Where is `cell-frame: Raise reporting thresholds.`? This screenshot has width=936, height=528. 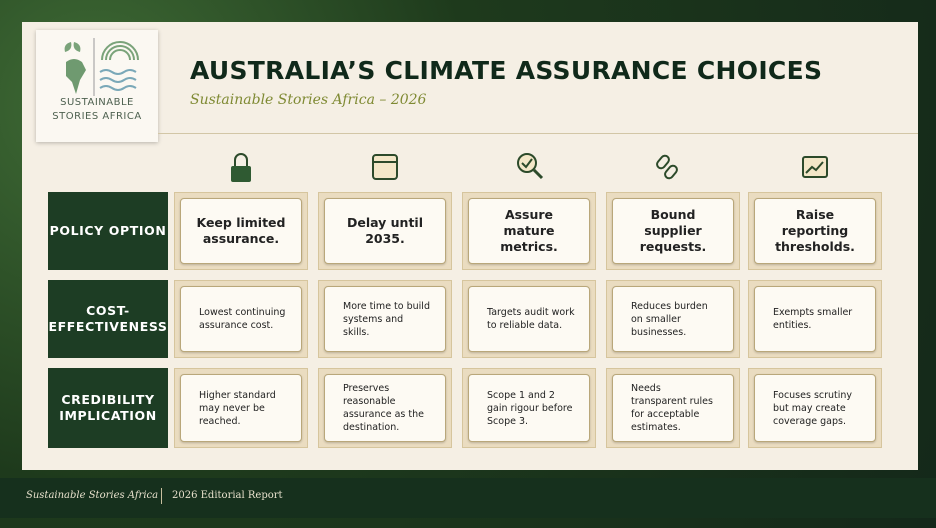
cell-frame: Raise reporting thresholds. is located at coordinates (815, 231).